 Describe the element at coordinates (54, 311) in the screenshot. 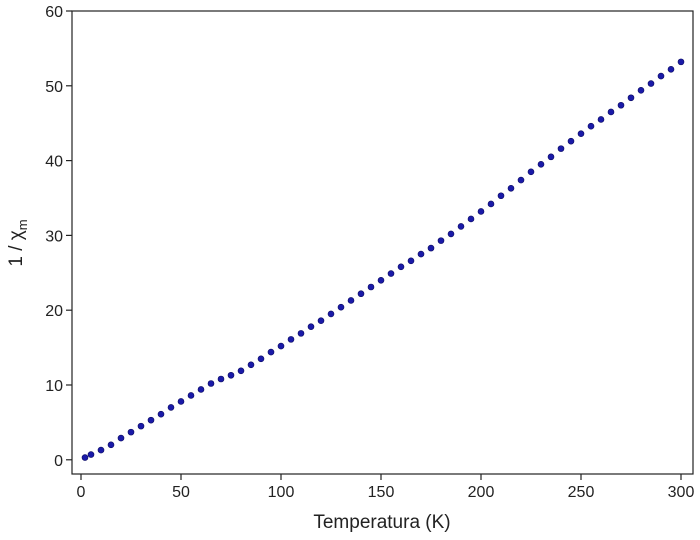

I see `y-tick-label: 20` at that location.